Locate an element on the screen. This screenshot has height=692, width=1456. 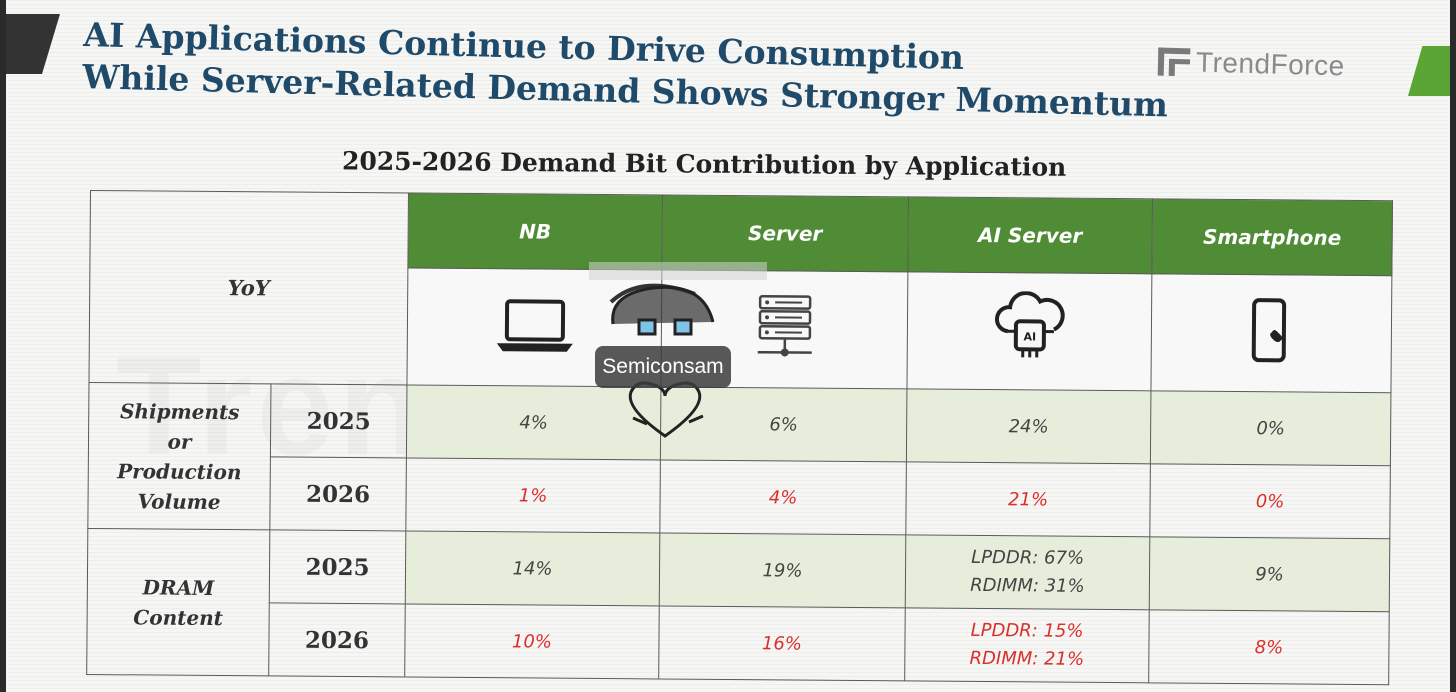
row-group-shipments: Shipments or Production Volume is located at coordinates (179, 456).